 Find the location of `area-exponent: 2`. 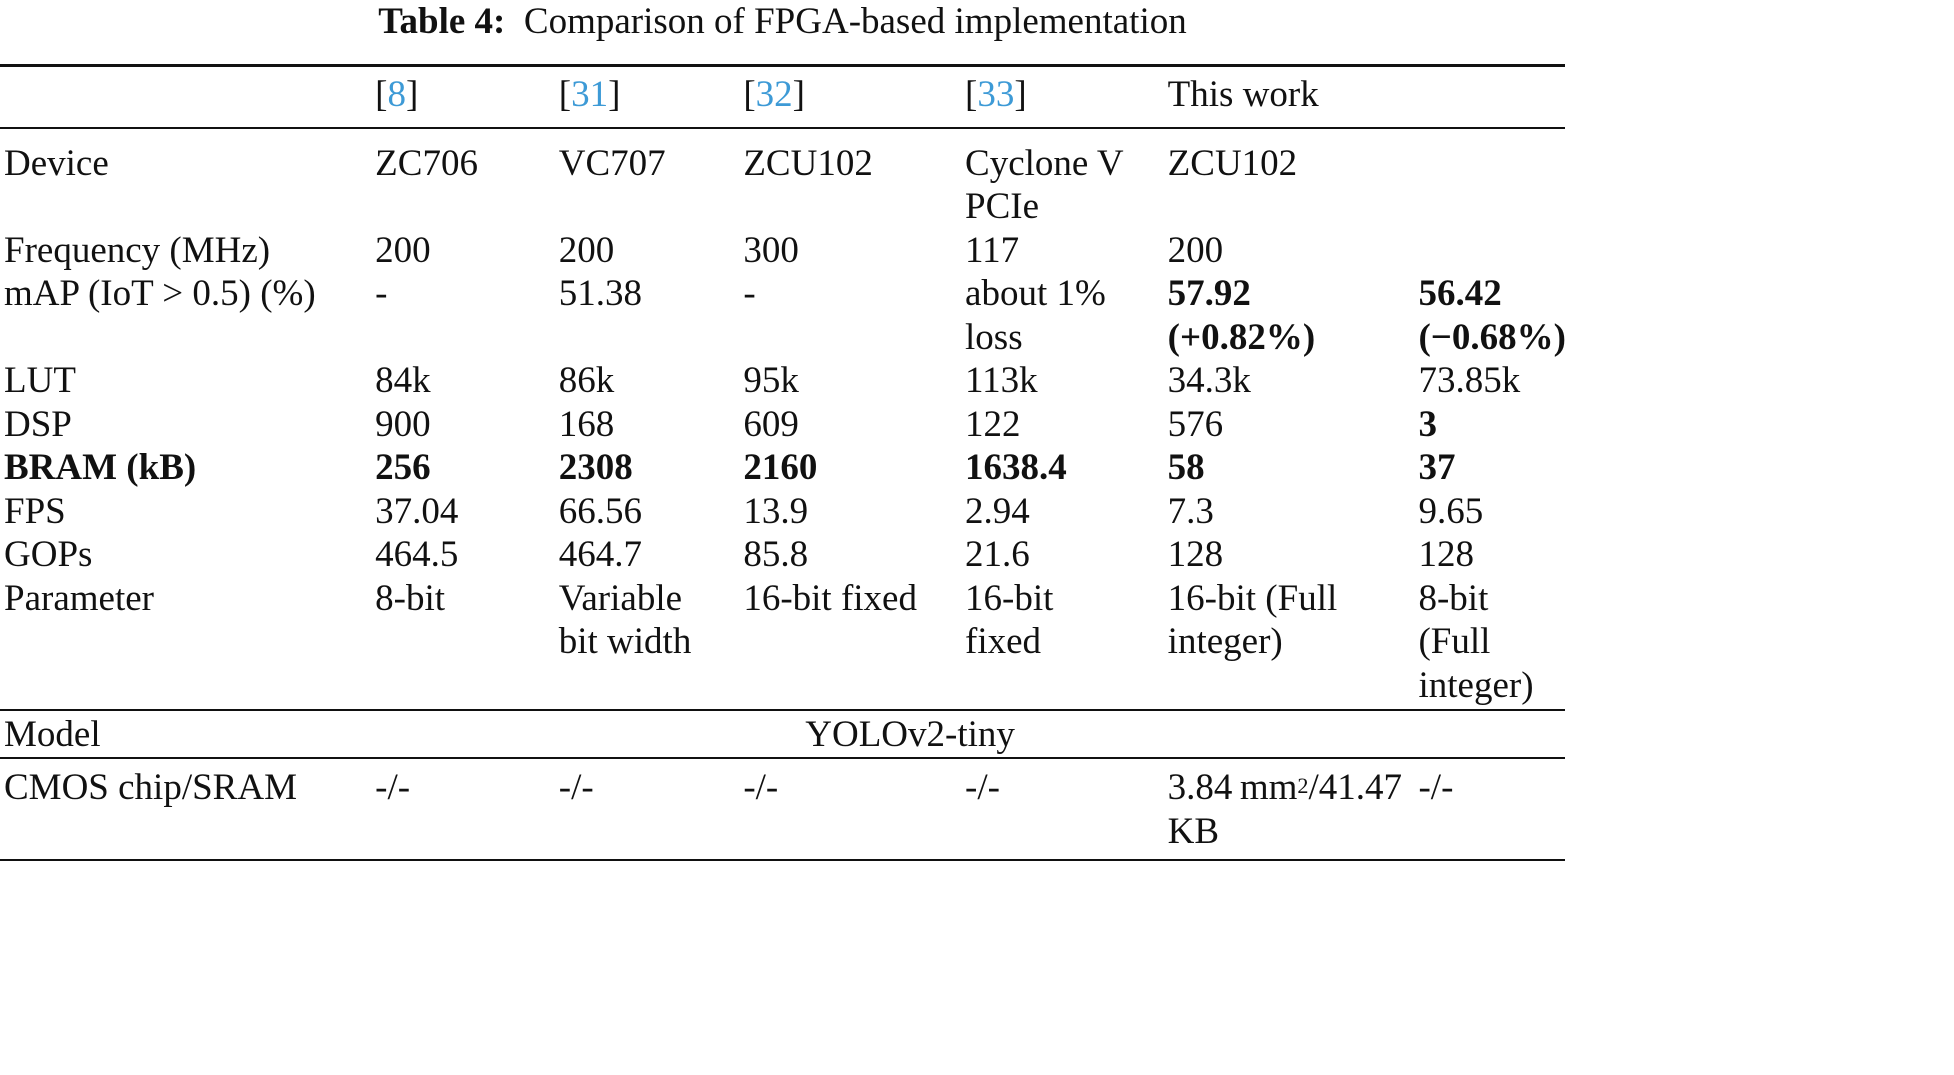

area-exponent: 2 is located at coordinates (1303, 785).